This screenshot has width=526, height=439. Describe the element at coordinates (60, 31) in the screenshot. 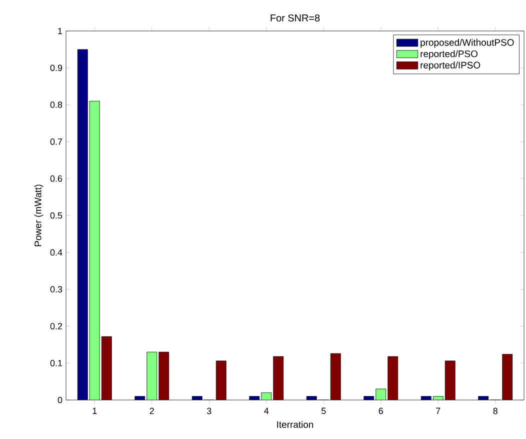

I see `y-tick-label: 1` at that location.